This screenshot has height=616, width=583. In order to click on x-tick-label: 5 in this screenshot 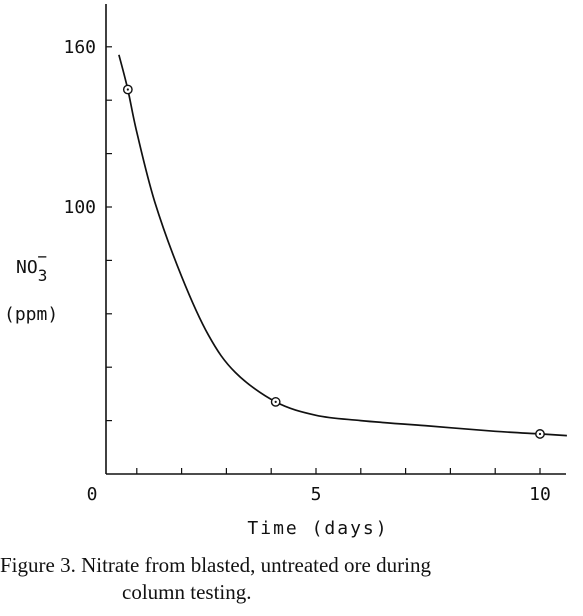, I will do `click(316, 494)`.